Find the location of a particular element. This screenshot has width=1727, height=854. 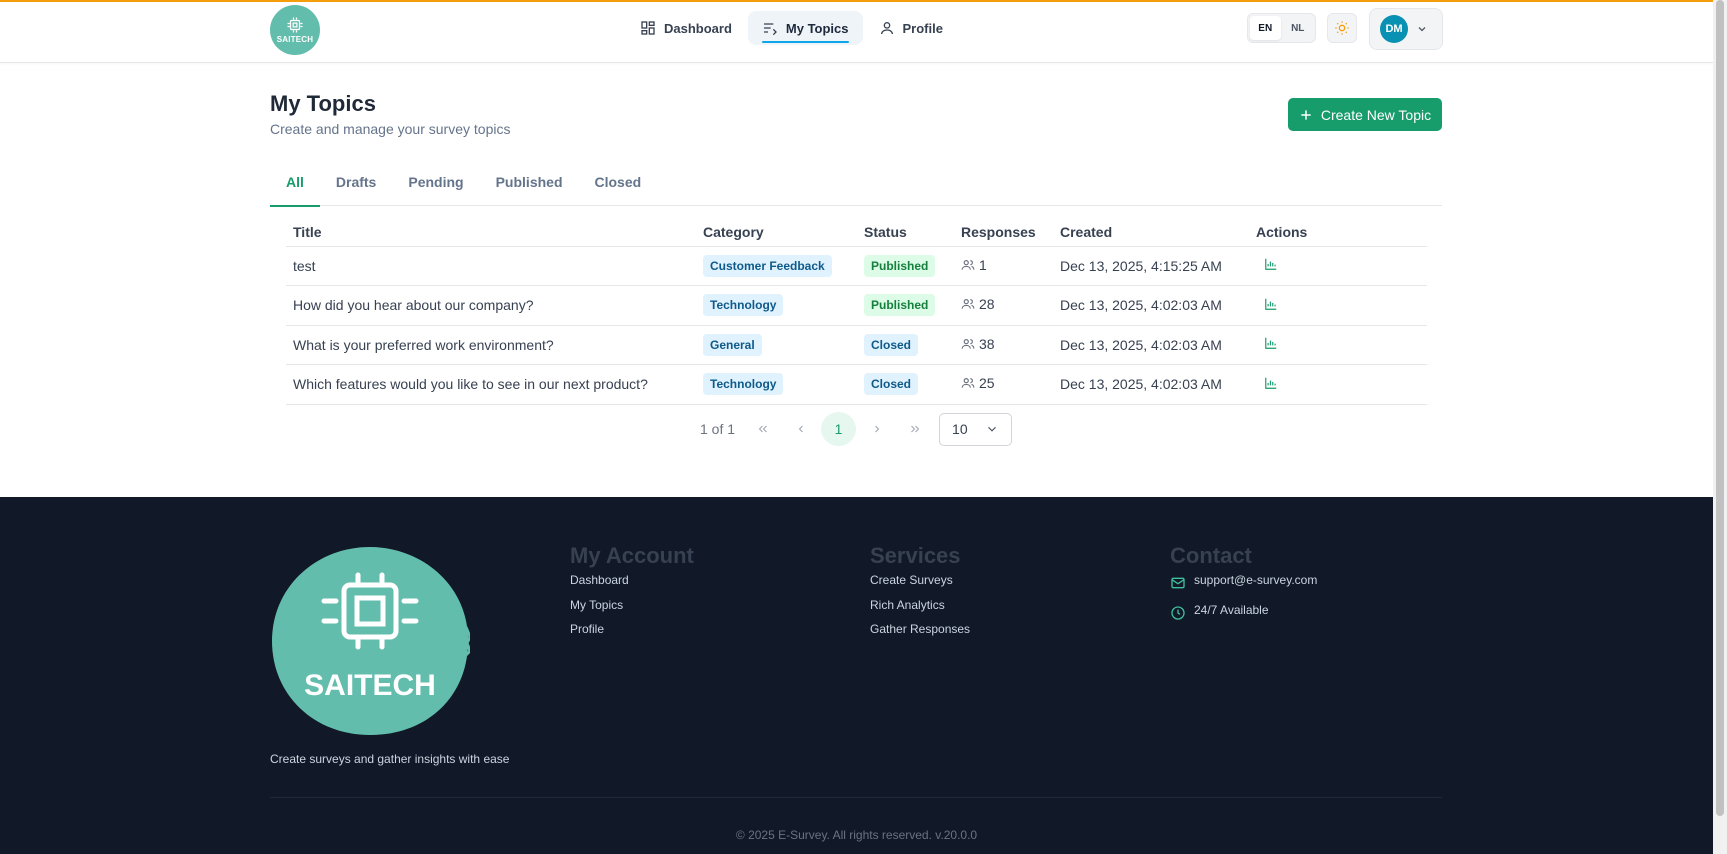

user-menu-button: DM is located at coordinates (1406, 29).